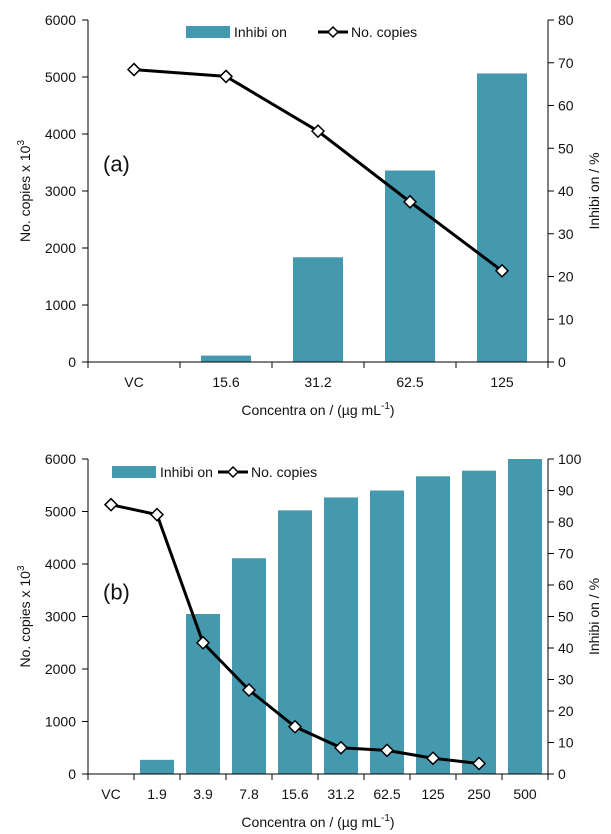  Describe the element at coordinates (570, 459) in the screenshot. I see `right-y-tick-label: 100` at that location.